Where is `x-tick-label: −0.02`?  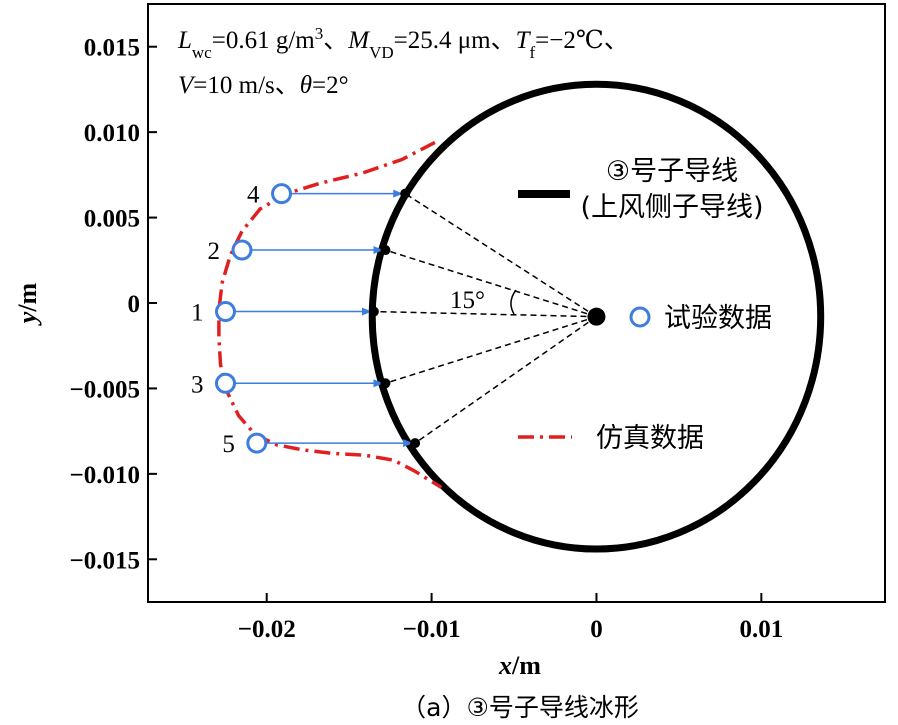 x-tick-label: −0.02 is located at coordinates (267, 629).